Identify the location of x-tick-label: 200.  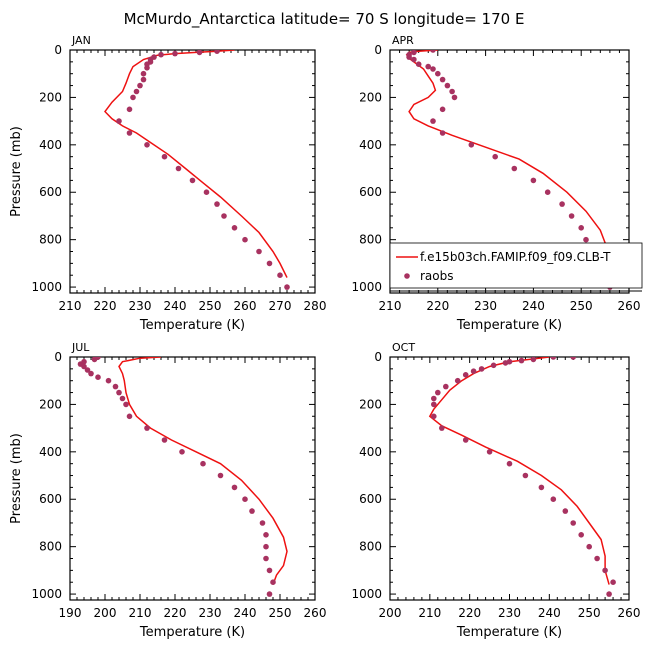
(105, 613).